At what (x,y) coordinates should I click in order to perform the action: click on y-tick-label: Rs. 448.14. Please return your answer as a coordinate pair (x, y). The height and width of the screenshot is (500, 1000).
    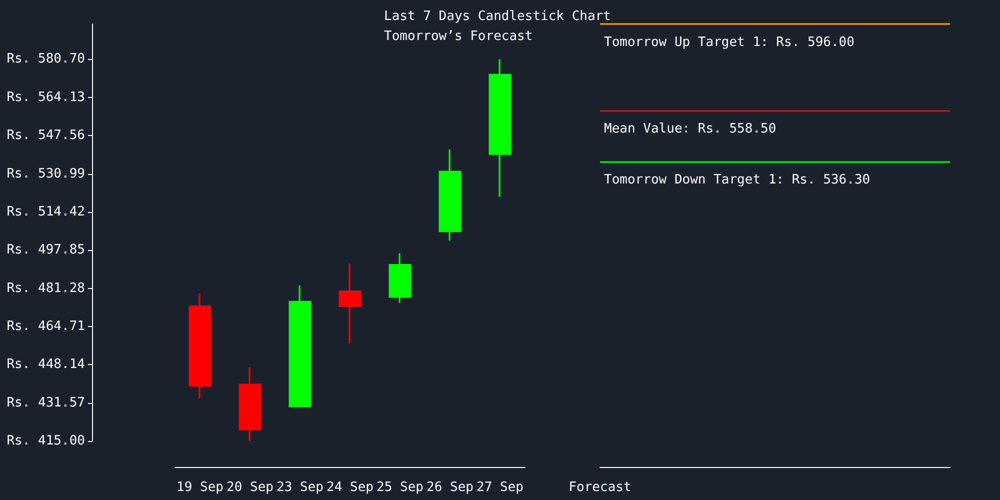
    Looking at the image, I should click on (46, 364).